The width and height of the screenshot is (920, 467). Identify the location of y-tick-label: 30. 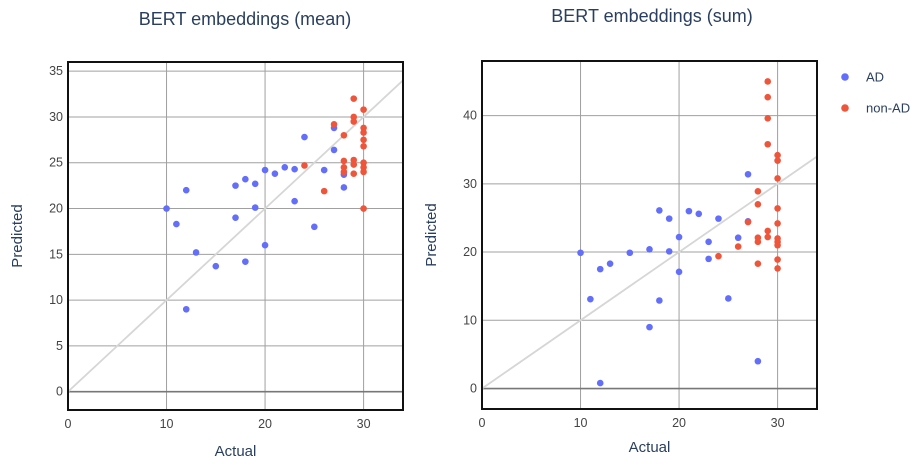
(470, 184).